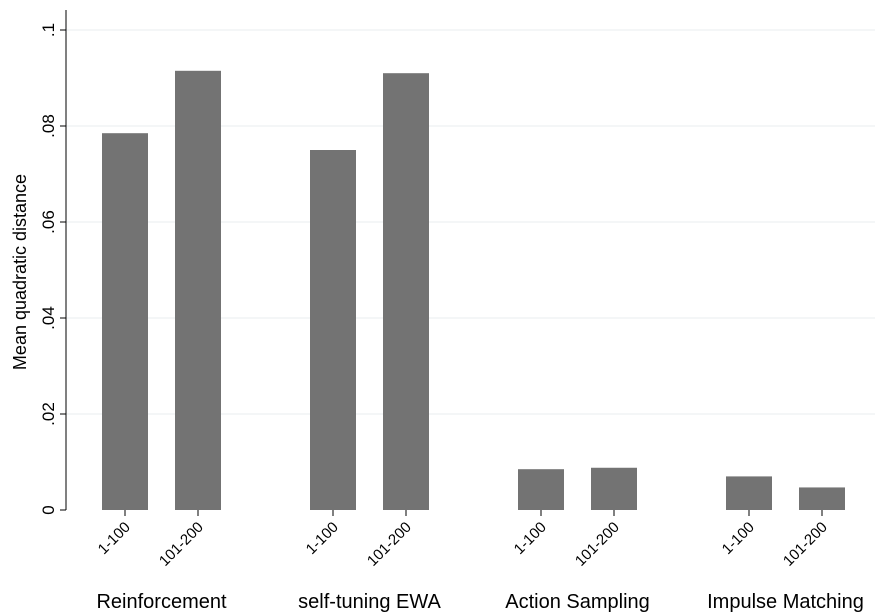  What do you see at coordinates (161, 602) in the screenshot?
I see `group-label: Reinforcement` at bounding box center [161, 602].